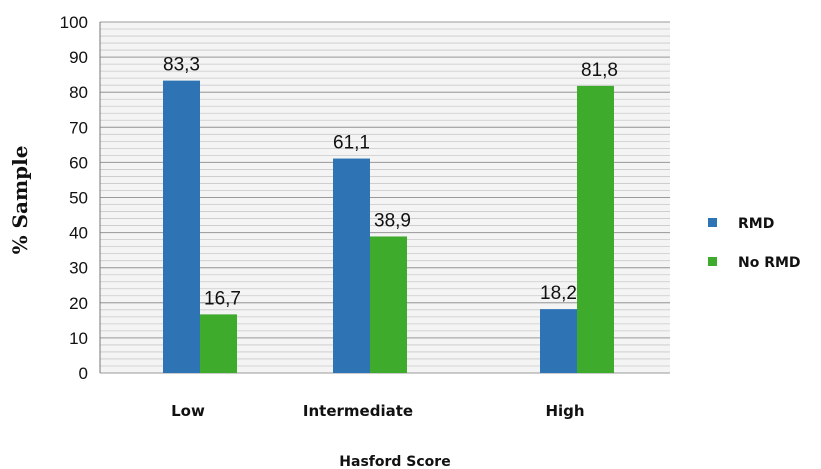 The image size is (821, 469). What do you see at coordinates (78, 162) in the screenshot?
I see `y-tick-label: 60` at bounding box center [78, 162].